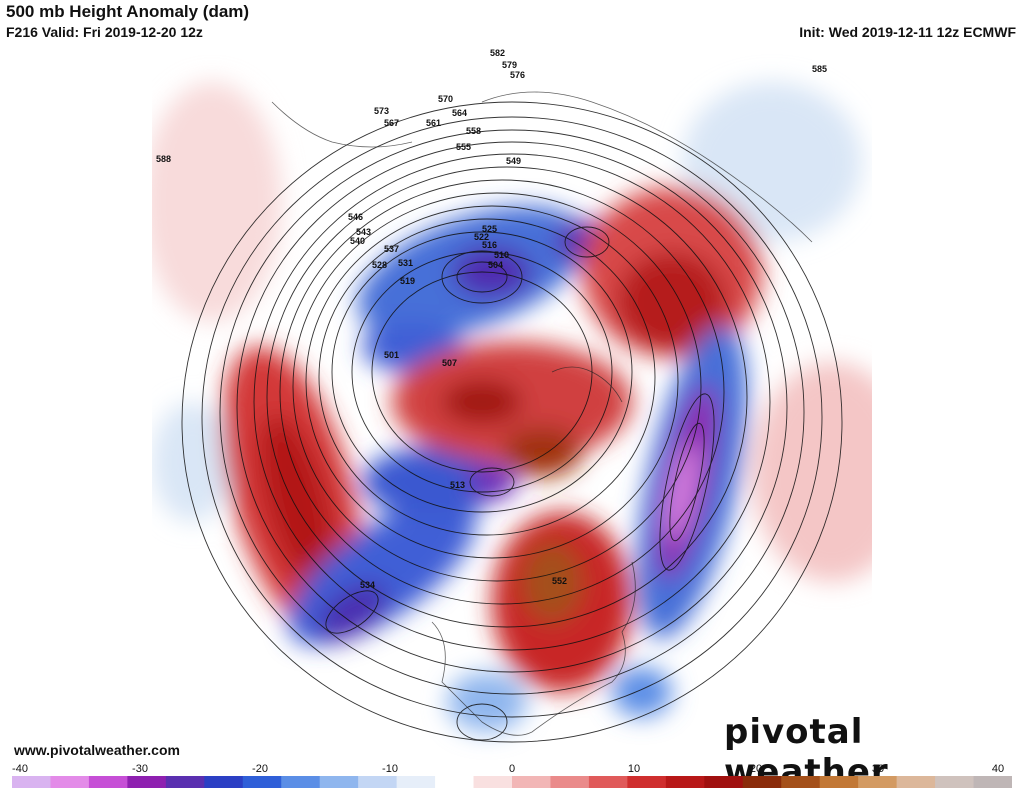  Describe the element at coordinates (512, 769) in the screenshot. I see `colorbar-tick: 0` at that location.